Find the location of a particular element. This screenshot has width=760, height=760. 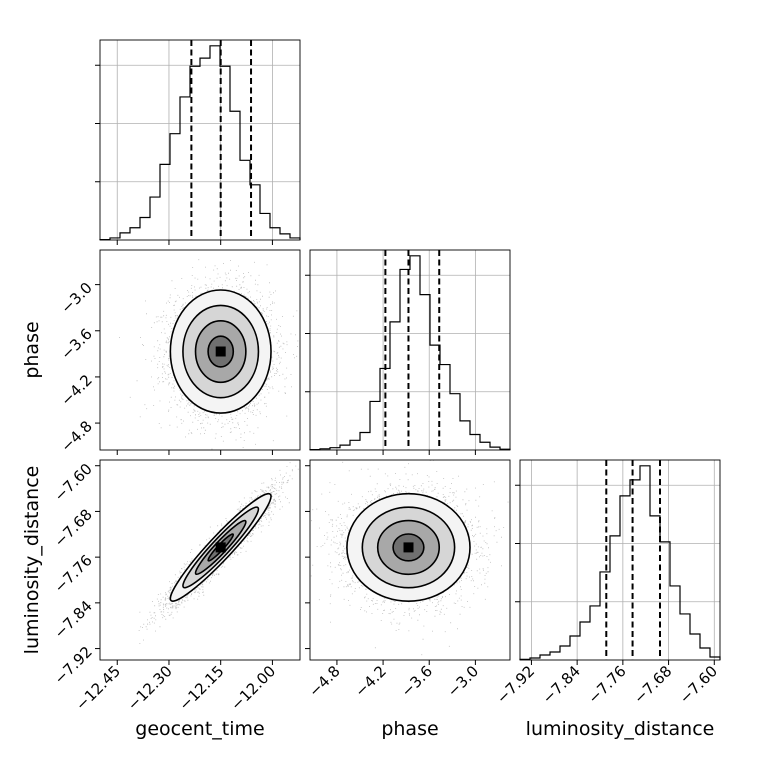

histogram-phase is located at coordinates (410, 353).